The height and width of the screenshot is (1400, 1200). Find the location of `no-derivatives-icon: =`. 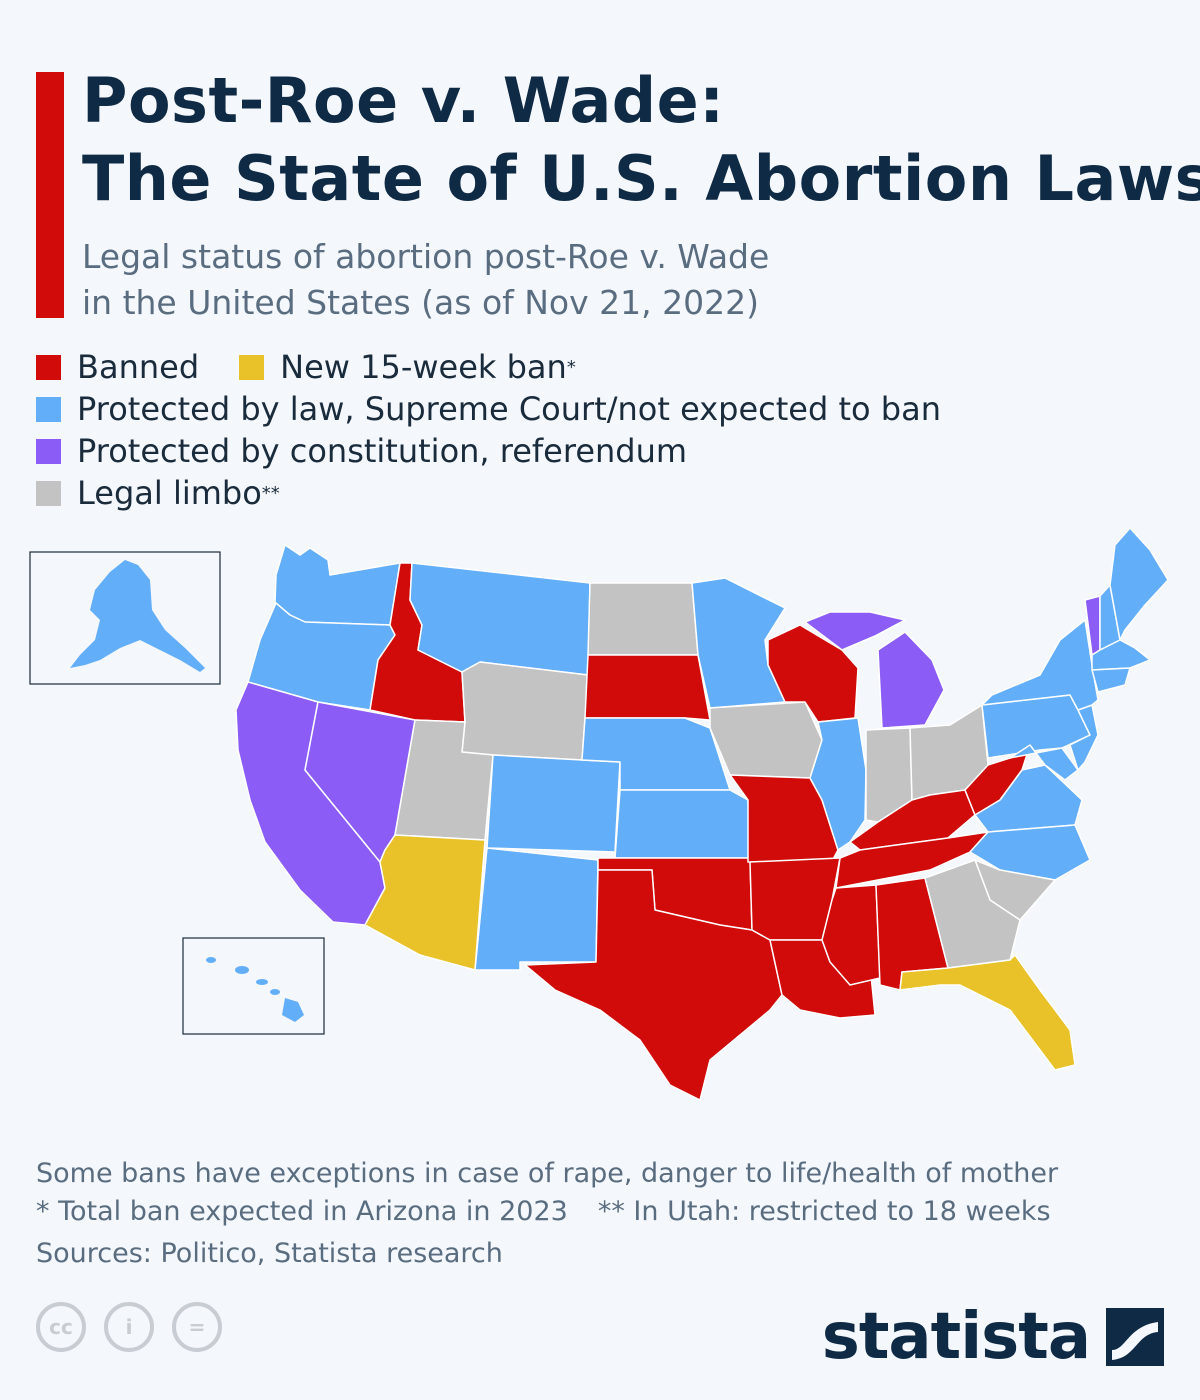

no-derivatives-icon: = is located at coordinates (197, 1327).